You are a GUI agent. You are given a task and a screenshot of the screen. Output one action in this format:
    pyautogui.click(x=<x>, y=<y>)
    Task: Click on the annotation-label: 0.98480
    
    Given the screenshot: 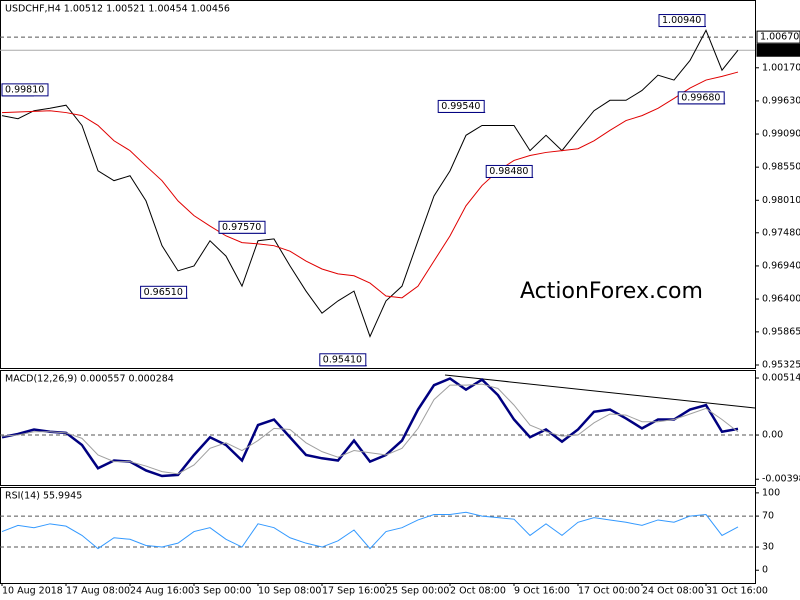 What is the action you would take?
    pyautogui.click(x=508, y=171)
    